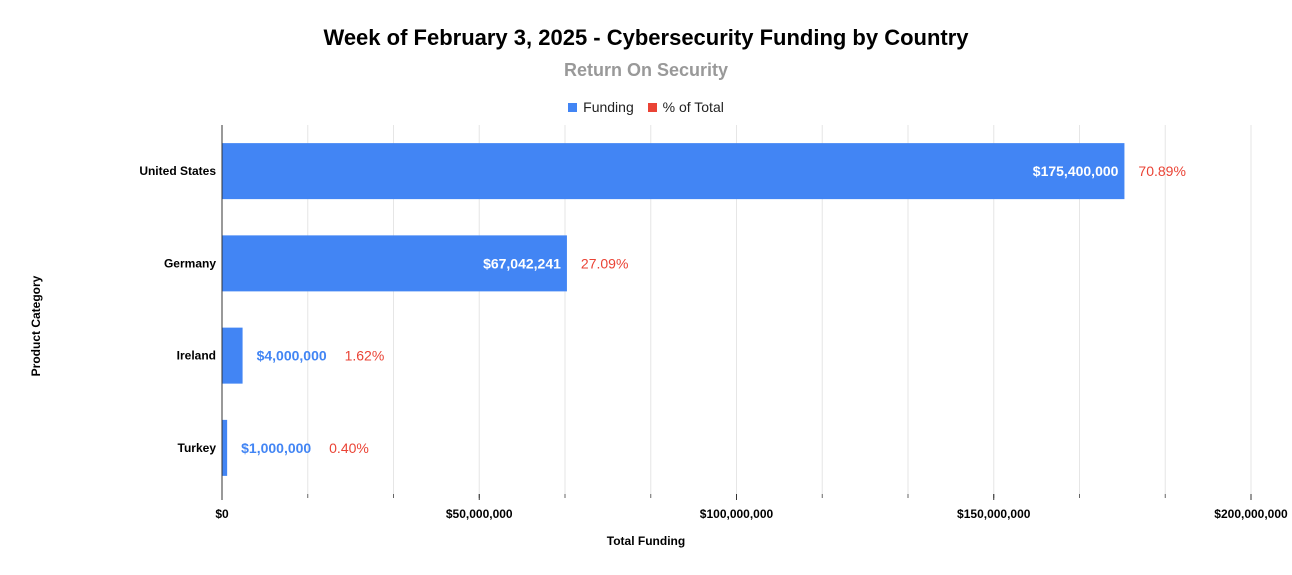  What do you see at coordinates (1161, 171) in the screenshot?
I see `data-label-percent: 70.89%` at bounding box center [1161, 171].